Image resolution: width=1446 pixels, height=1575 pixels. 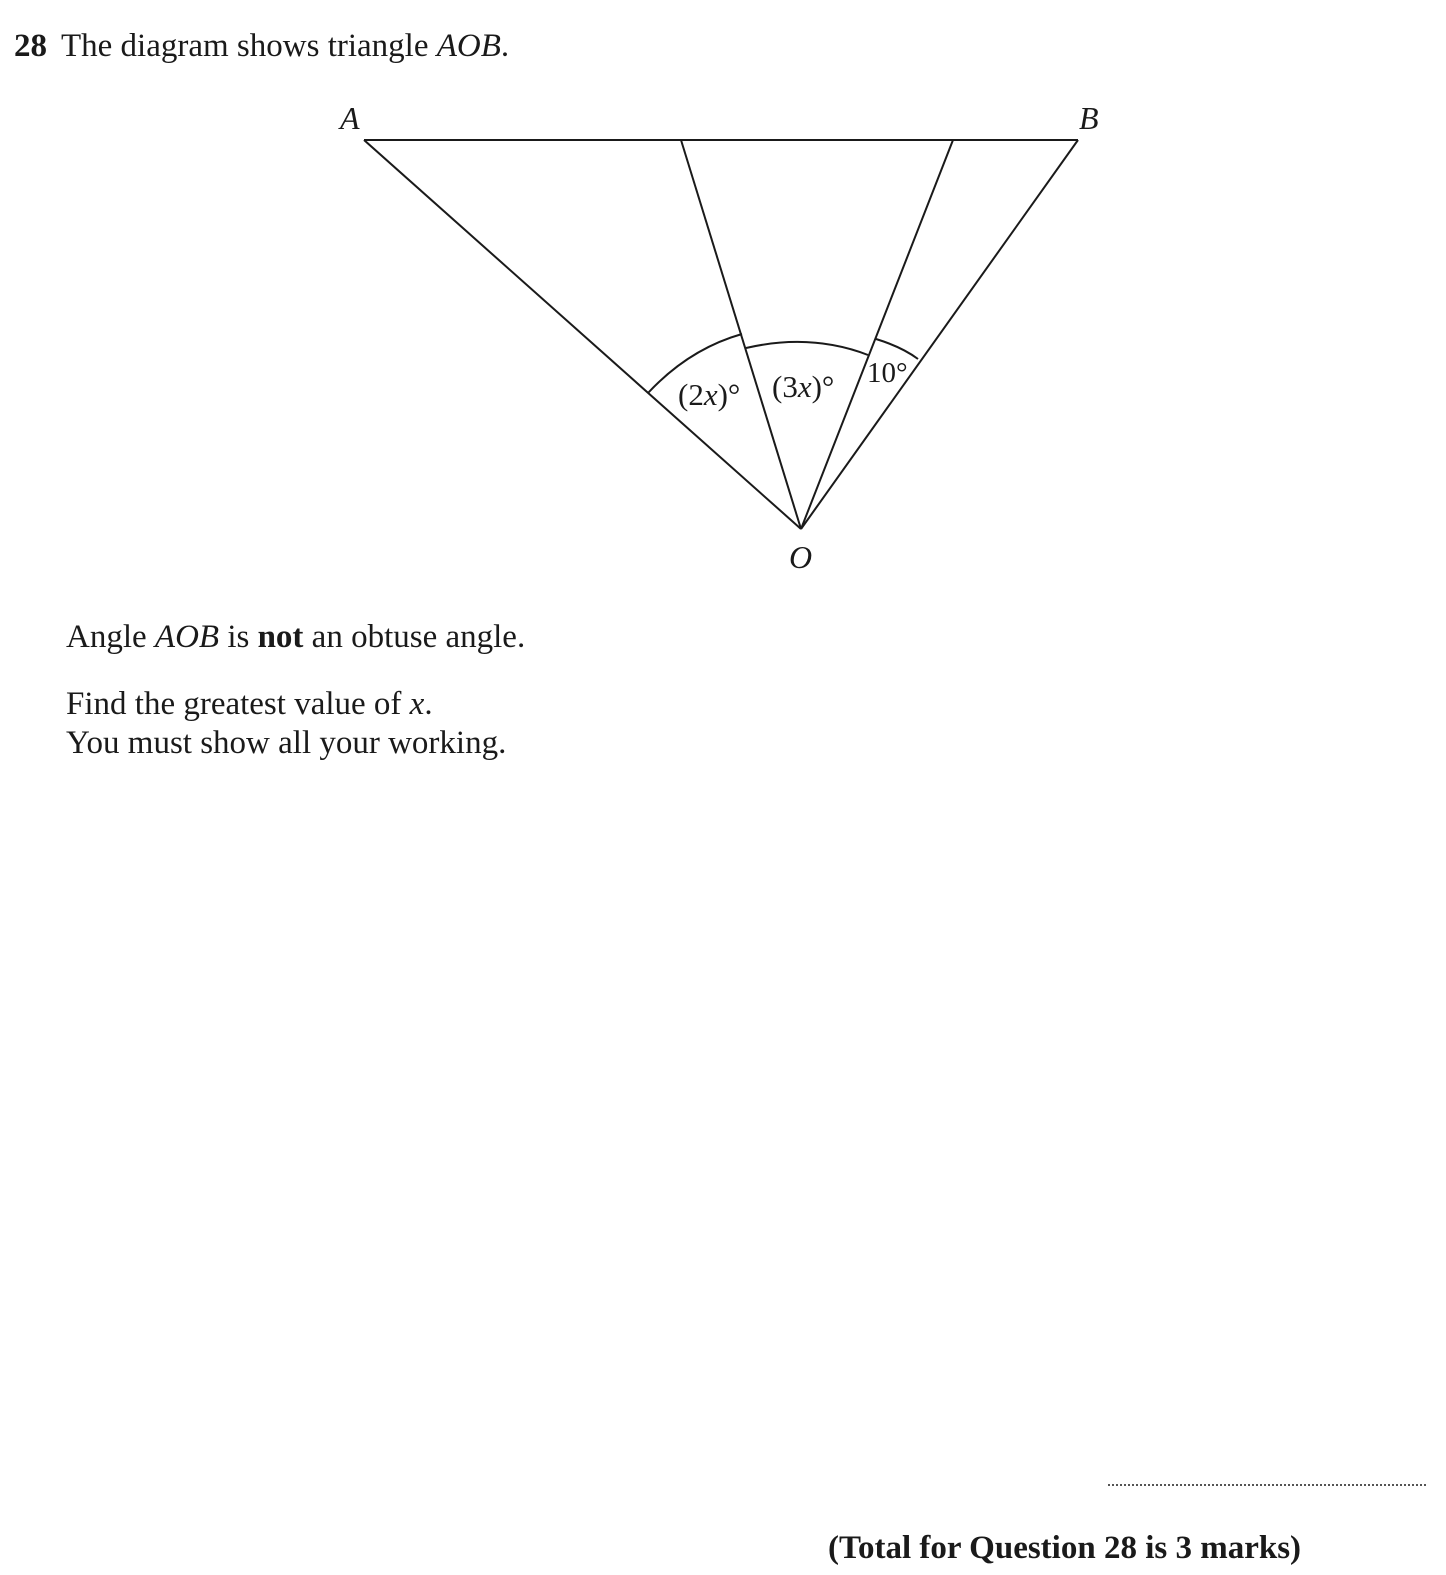 I want to click on task-prefix: Find the greatest value of, so click(x=238, y=704).